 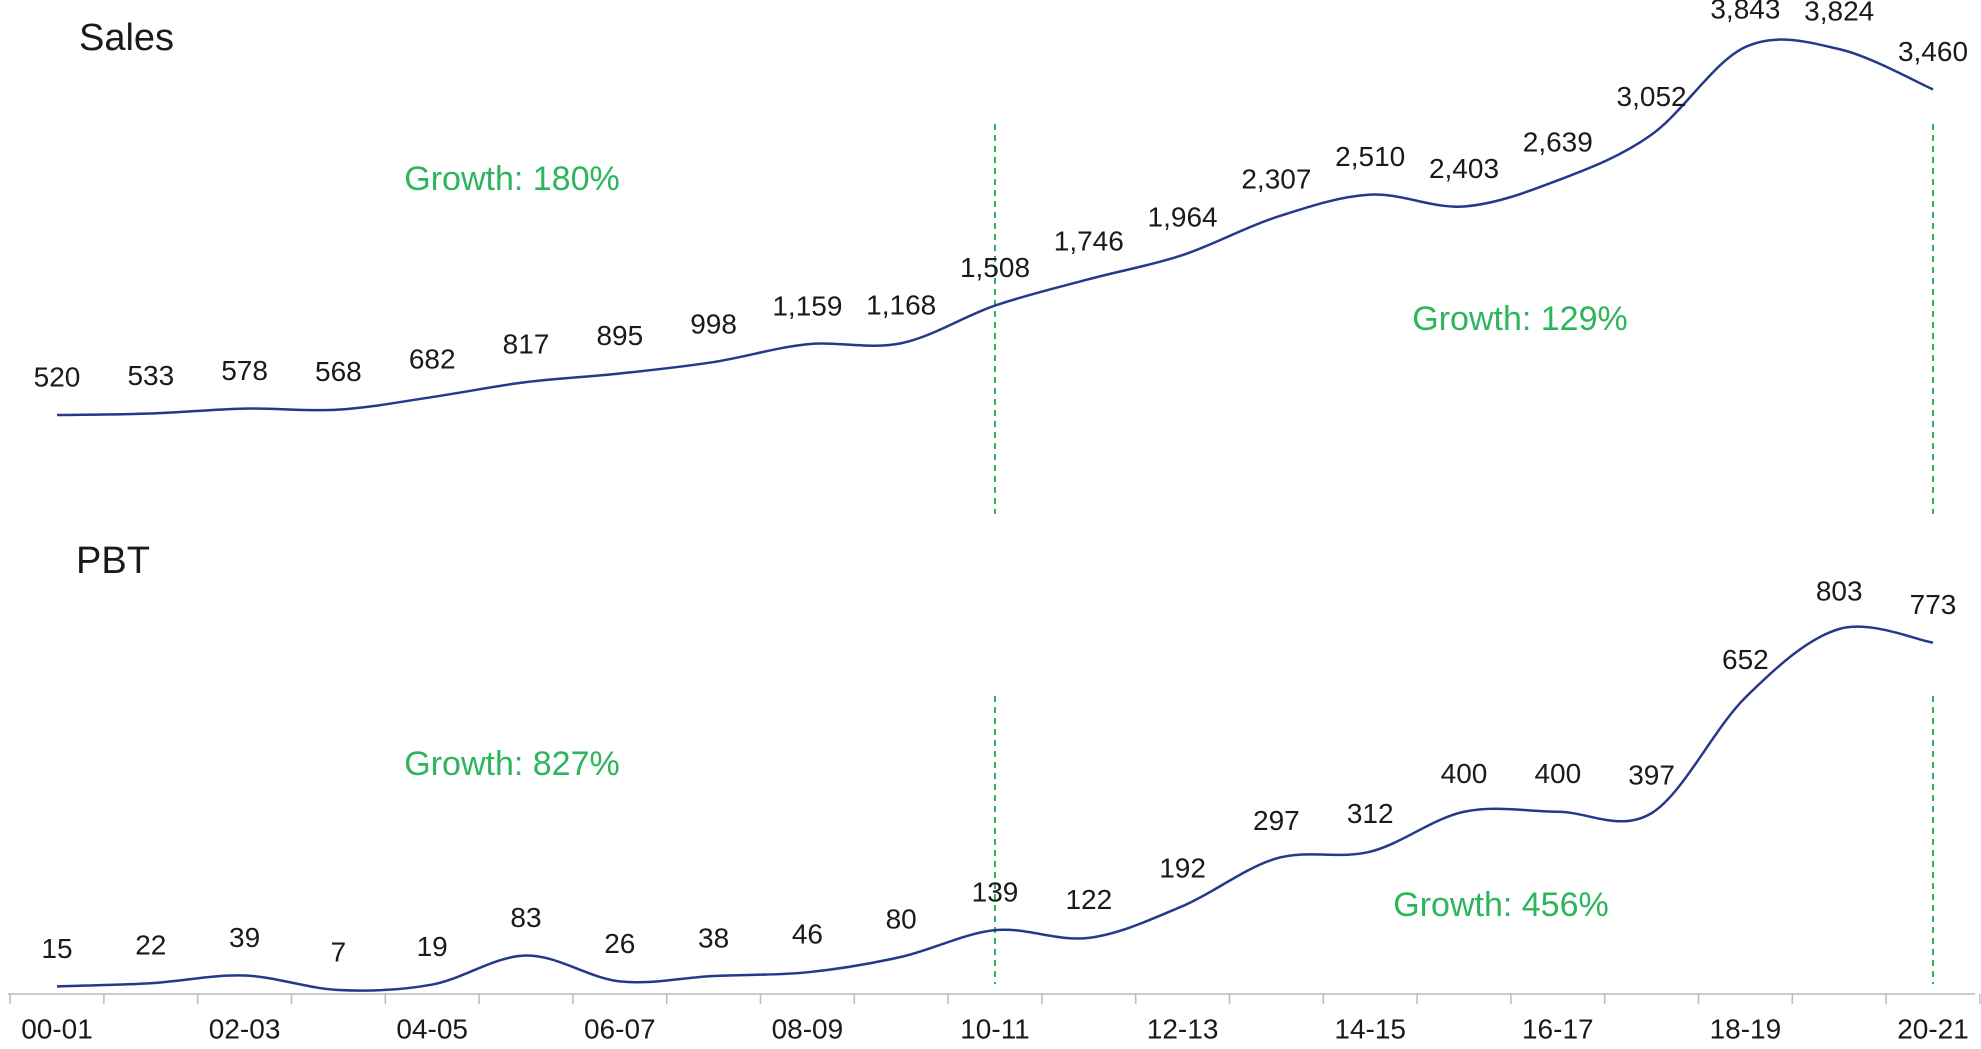 I want to click on data-label: 2,510, so click(x=1370, y=156).